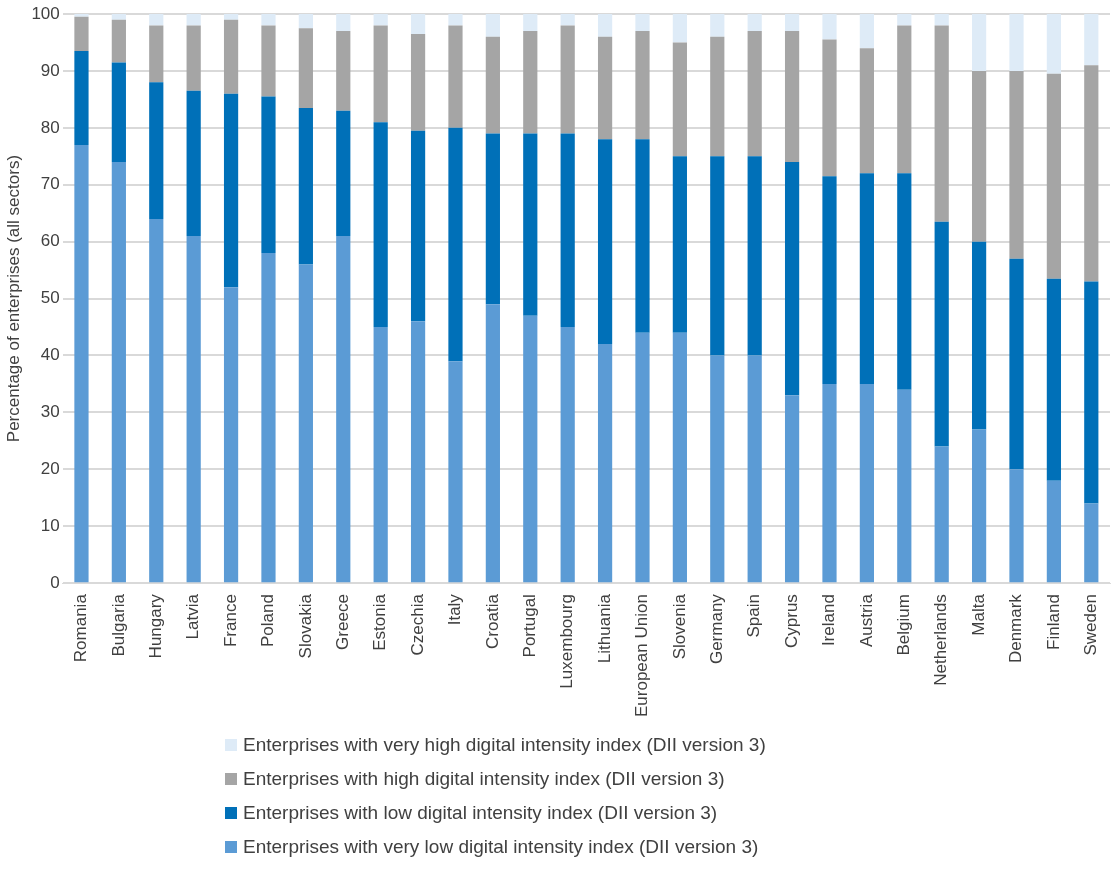 Image resolution: width=1116 pixels, height=884 pixels. Describe the element at coordinates (50, 70) in the screenshot. I see `y-tick-label: 90` at that location.